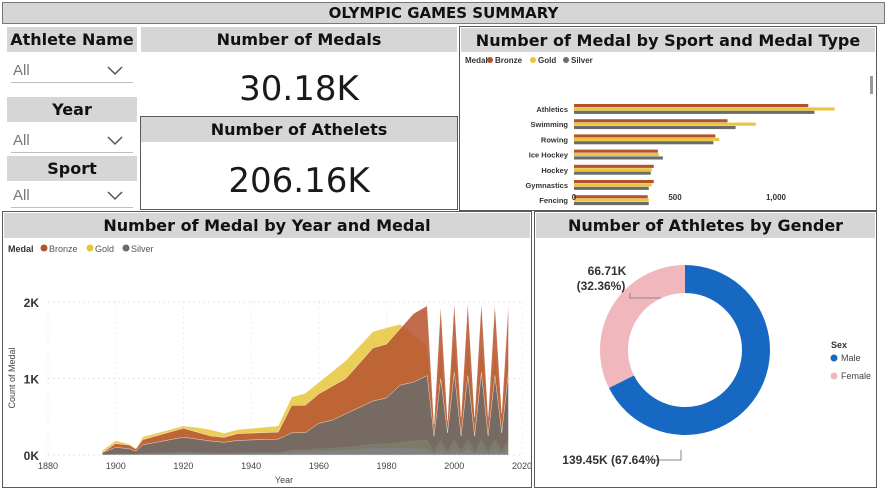  I want to click on sport-category-label: Hockey, so click(555, 170).